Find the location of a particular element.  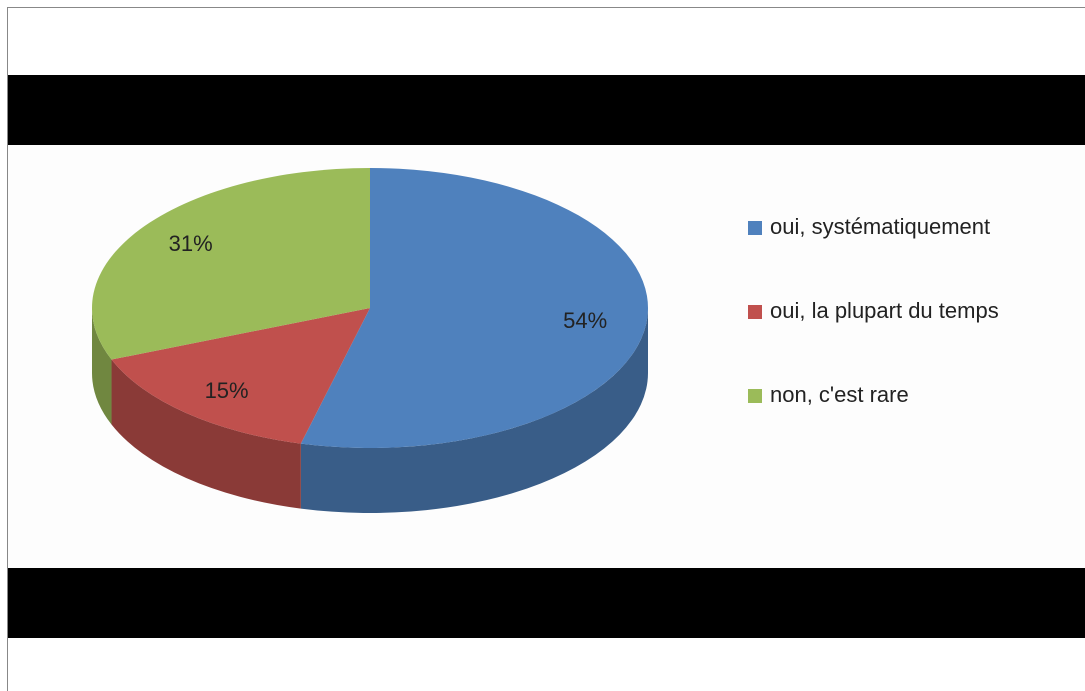

legend-label: oui, systématiquement is located at coordinates (880, 226).